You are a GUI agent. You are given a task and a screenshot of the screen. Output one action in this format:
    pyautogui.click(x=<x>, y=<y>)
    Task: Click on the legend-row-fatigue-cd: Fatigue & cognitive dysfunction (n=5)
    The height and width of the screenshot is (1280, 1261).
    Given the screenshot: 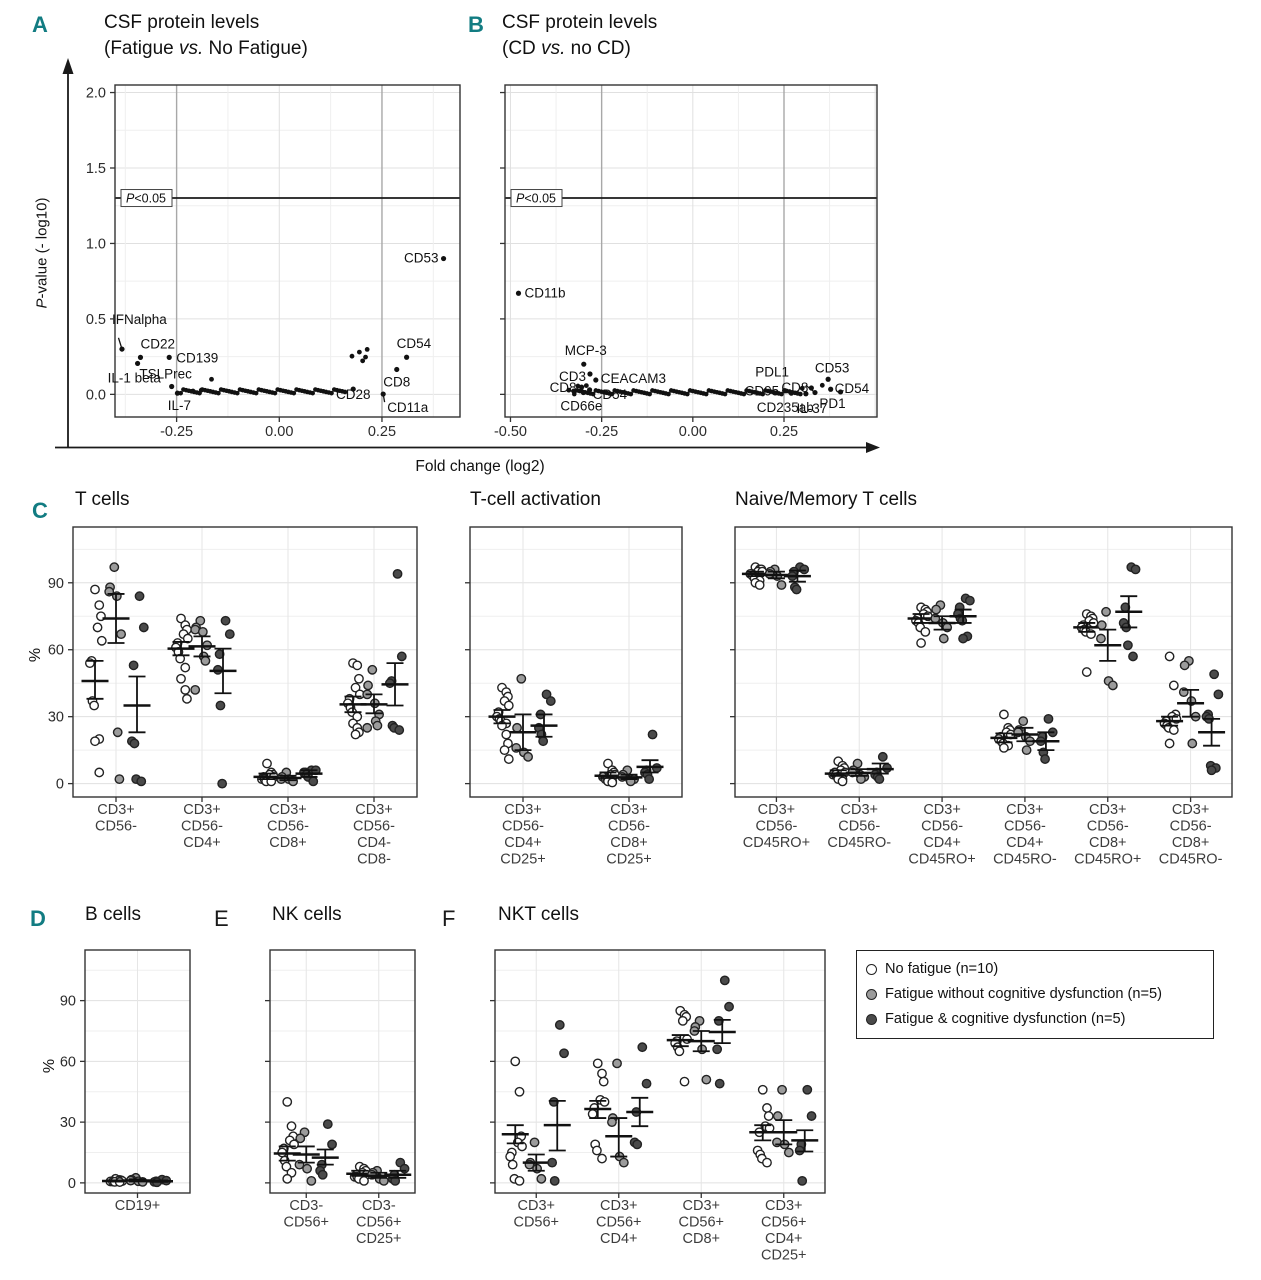 What is the action you would take?
    pyautogui.click(x=1035, y=1019)
    